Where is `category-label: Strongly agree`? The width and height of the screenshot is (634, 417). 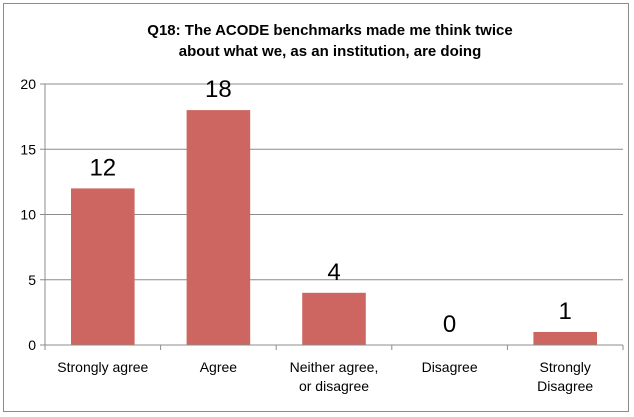 category-label: Strongly agree is located at coordinates (102, 367).